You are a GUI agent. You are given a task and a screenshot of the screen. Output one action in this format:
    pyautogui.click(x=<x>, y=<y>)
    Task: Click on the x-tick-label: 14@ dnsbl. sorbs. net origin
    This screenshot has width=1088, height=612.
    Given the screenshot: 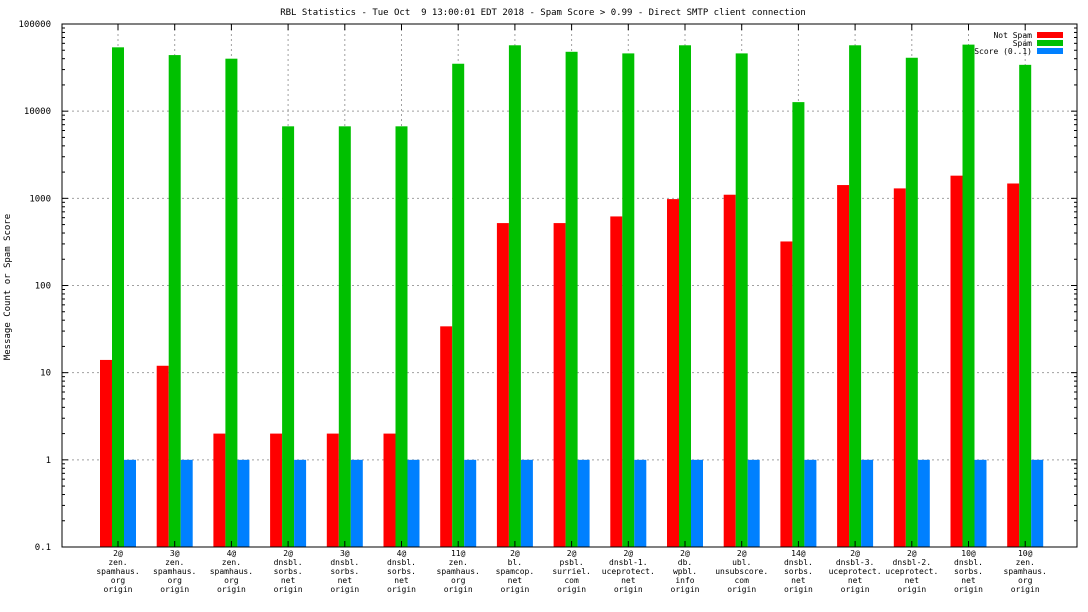 What is the action you would take?
    pyautogui.click(x=798, y=571)
    